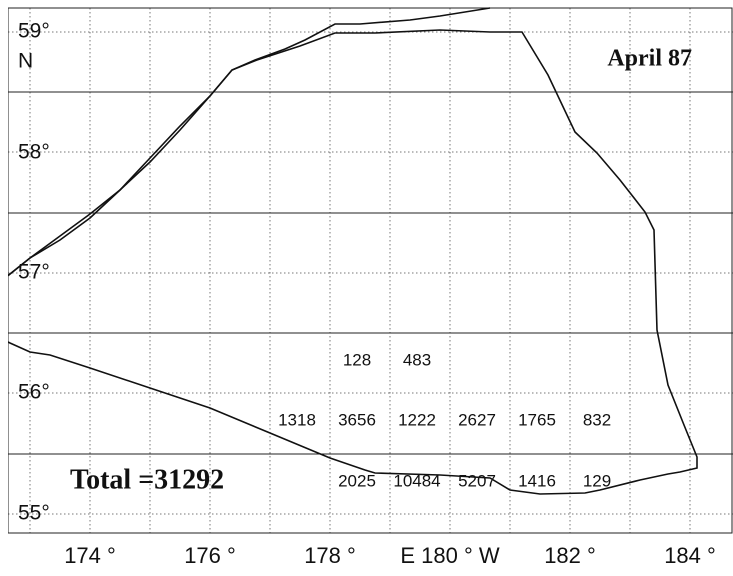  I want to click on cell-count: 832, so click(597, 419).